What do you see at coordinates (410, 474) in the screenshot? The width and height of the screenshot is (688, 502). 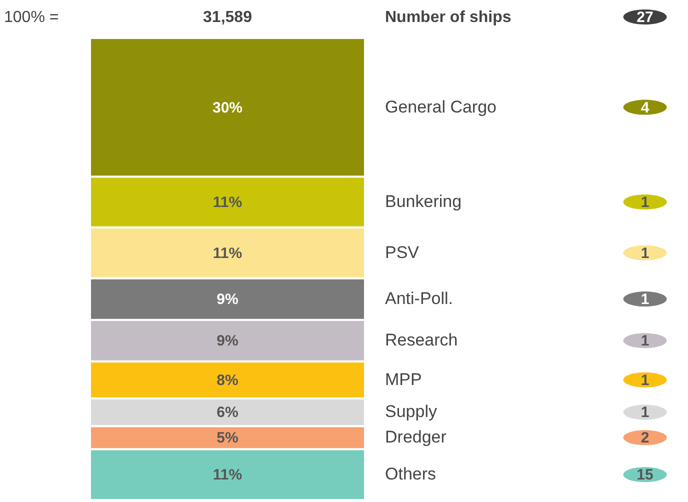 I see `series-label: Others` at bounding box center [410, 474].